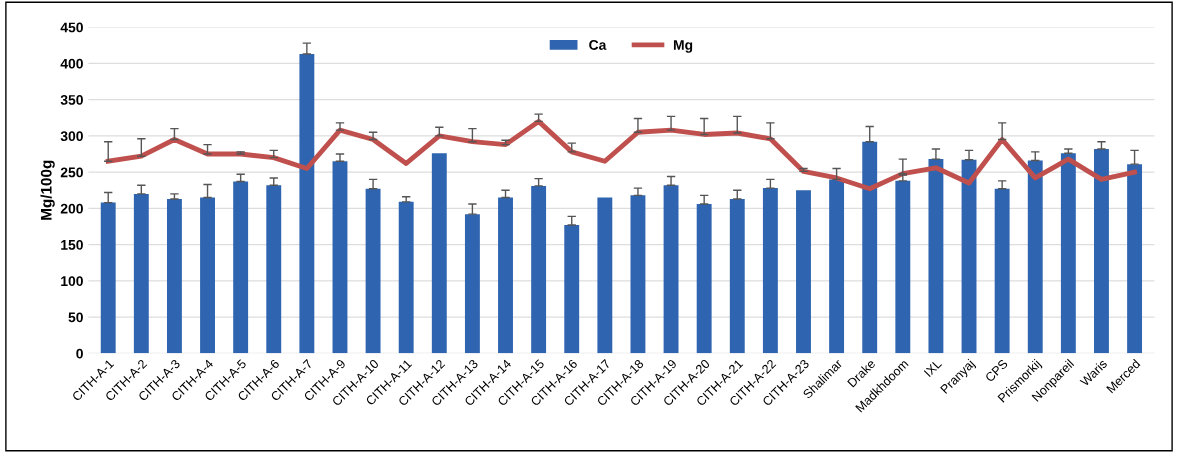  Describe the element at coordinates (71, 172) in the screenshot. I see `y-tick-label: 250` at that location.